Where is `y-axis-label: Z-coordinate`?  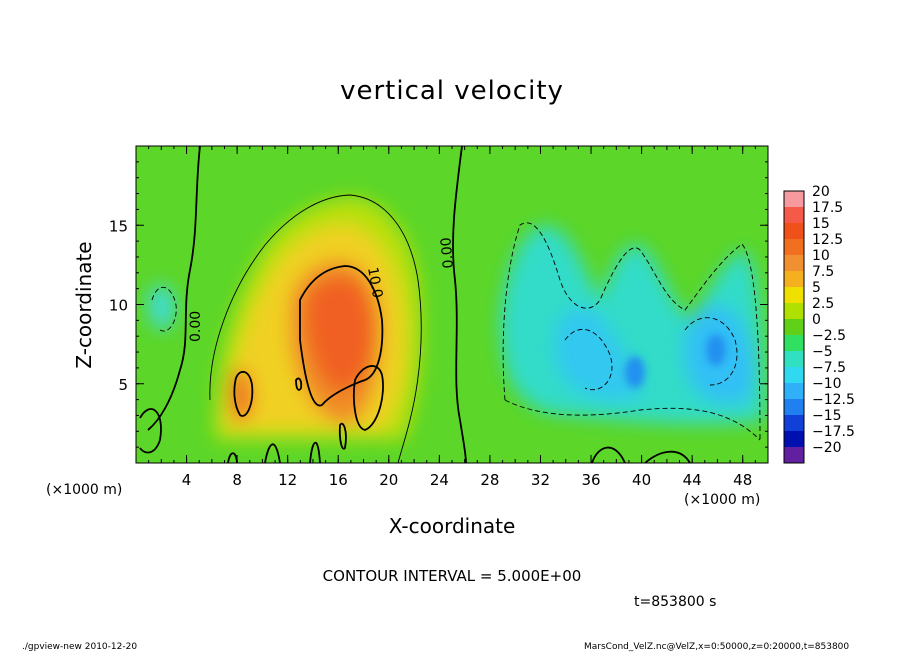 y-axis-label: Z-coordinate is located at coordinates (84, 305).